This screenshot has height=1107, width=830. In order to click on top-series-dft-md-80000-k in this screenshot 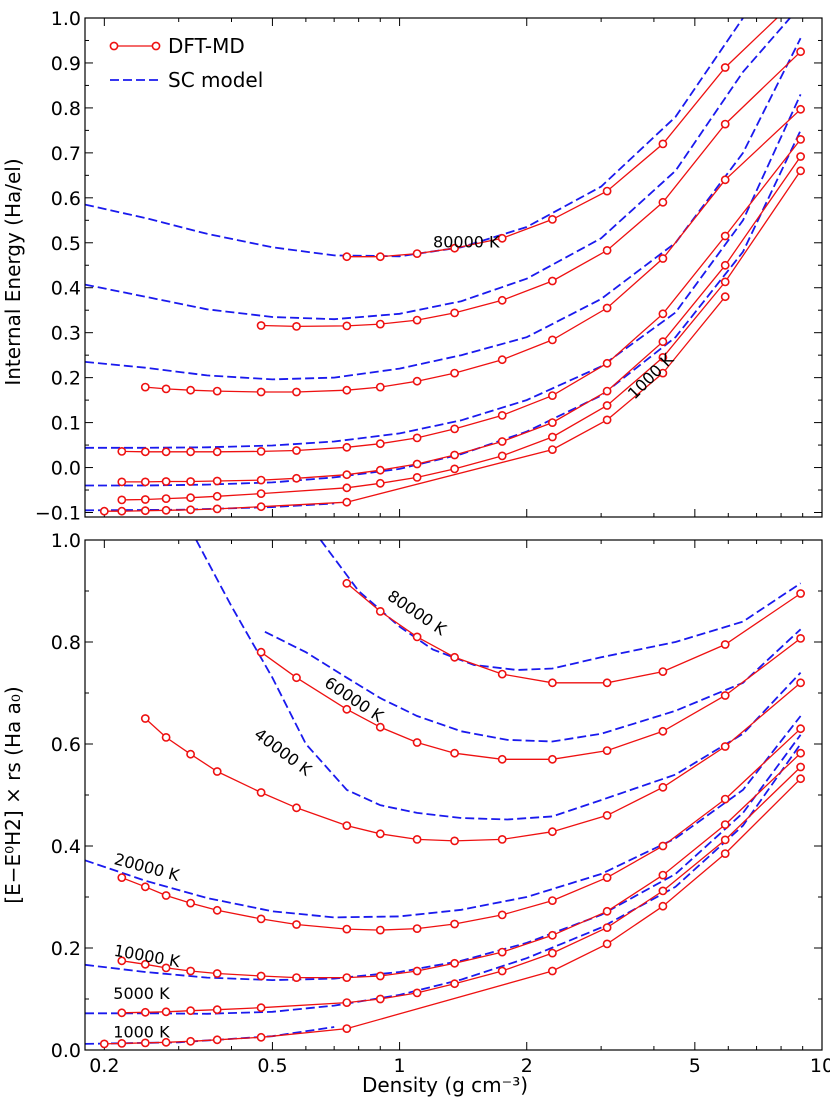, I will do `click(562, 138)`.